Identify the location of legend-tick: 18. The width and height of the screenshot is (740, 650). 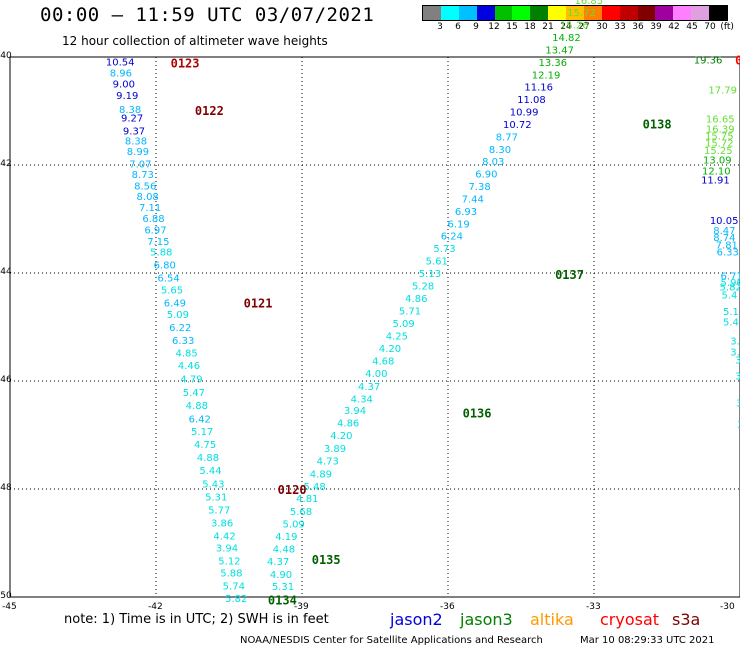
(530, 27).